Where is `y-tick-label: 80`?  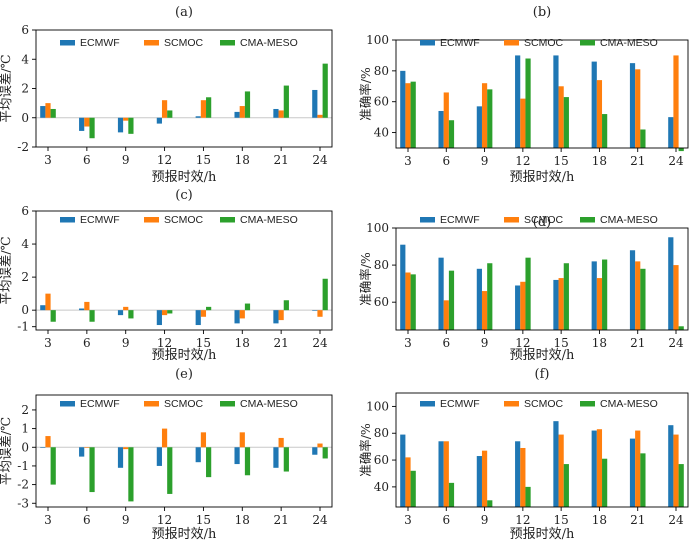 y-tick-label: 80 is located at coordinates (381, 433).